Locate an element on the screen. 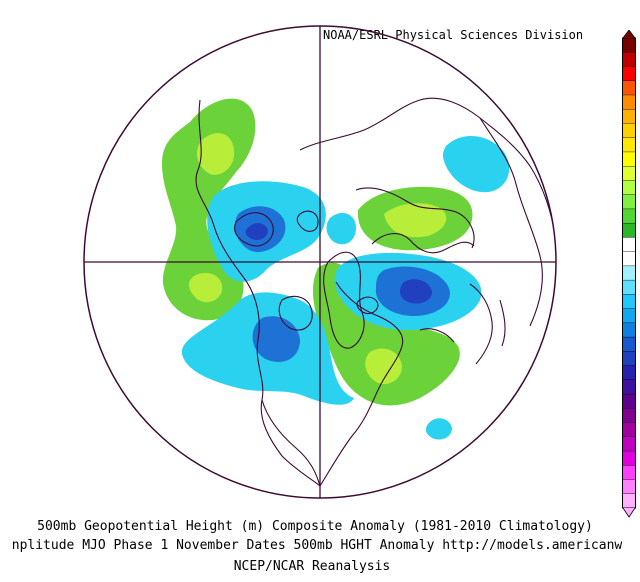 This screenshot has height=582, width=640. coast-europe is located at coordinates (415, 218).